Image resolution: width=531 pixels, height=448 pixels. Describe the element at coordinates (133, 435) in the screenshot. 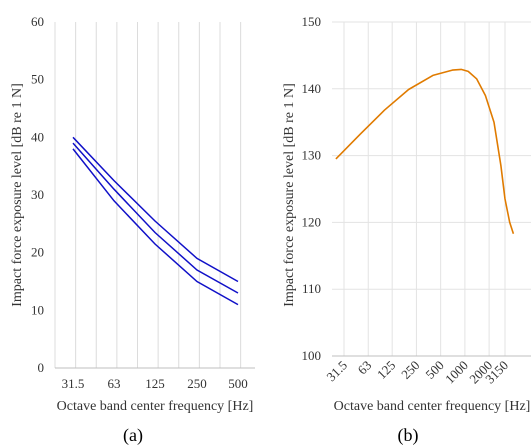

I see `panel-label: (a)` at that location.